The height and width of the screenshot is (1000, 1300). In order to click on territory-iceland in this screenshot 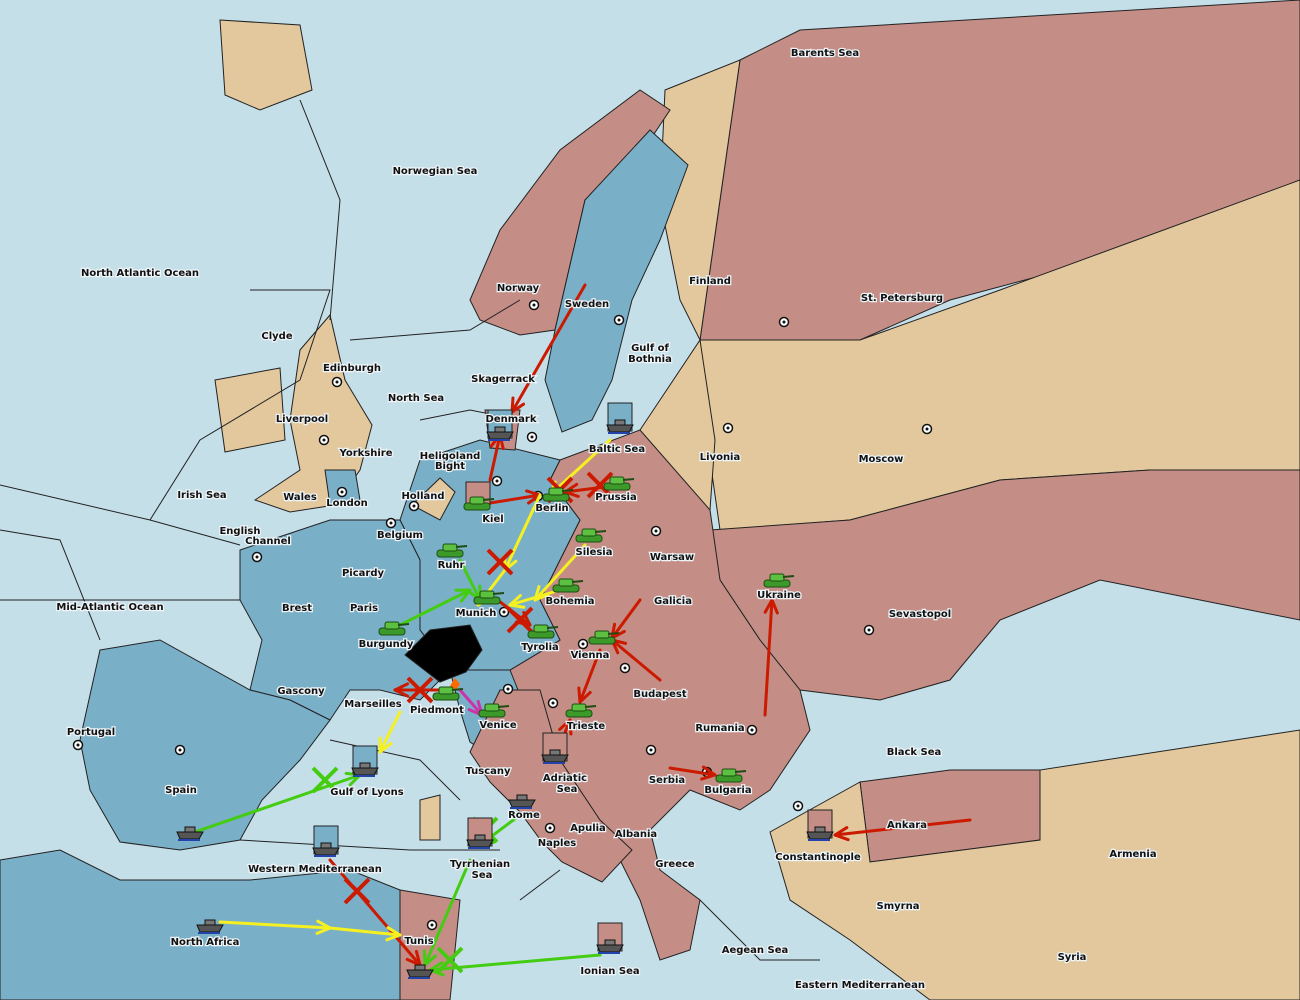, I will do `click(266, 65)`.